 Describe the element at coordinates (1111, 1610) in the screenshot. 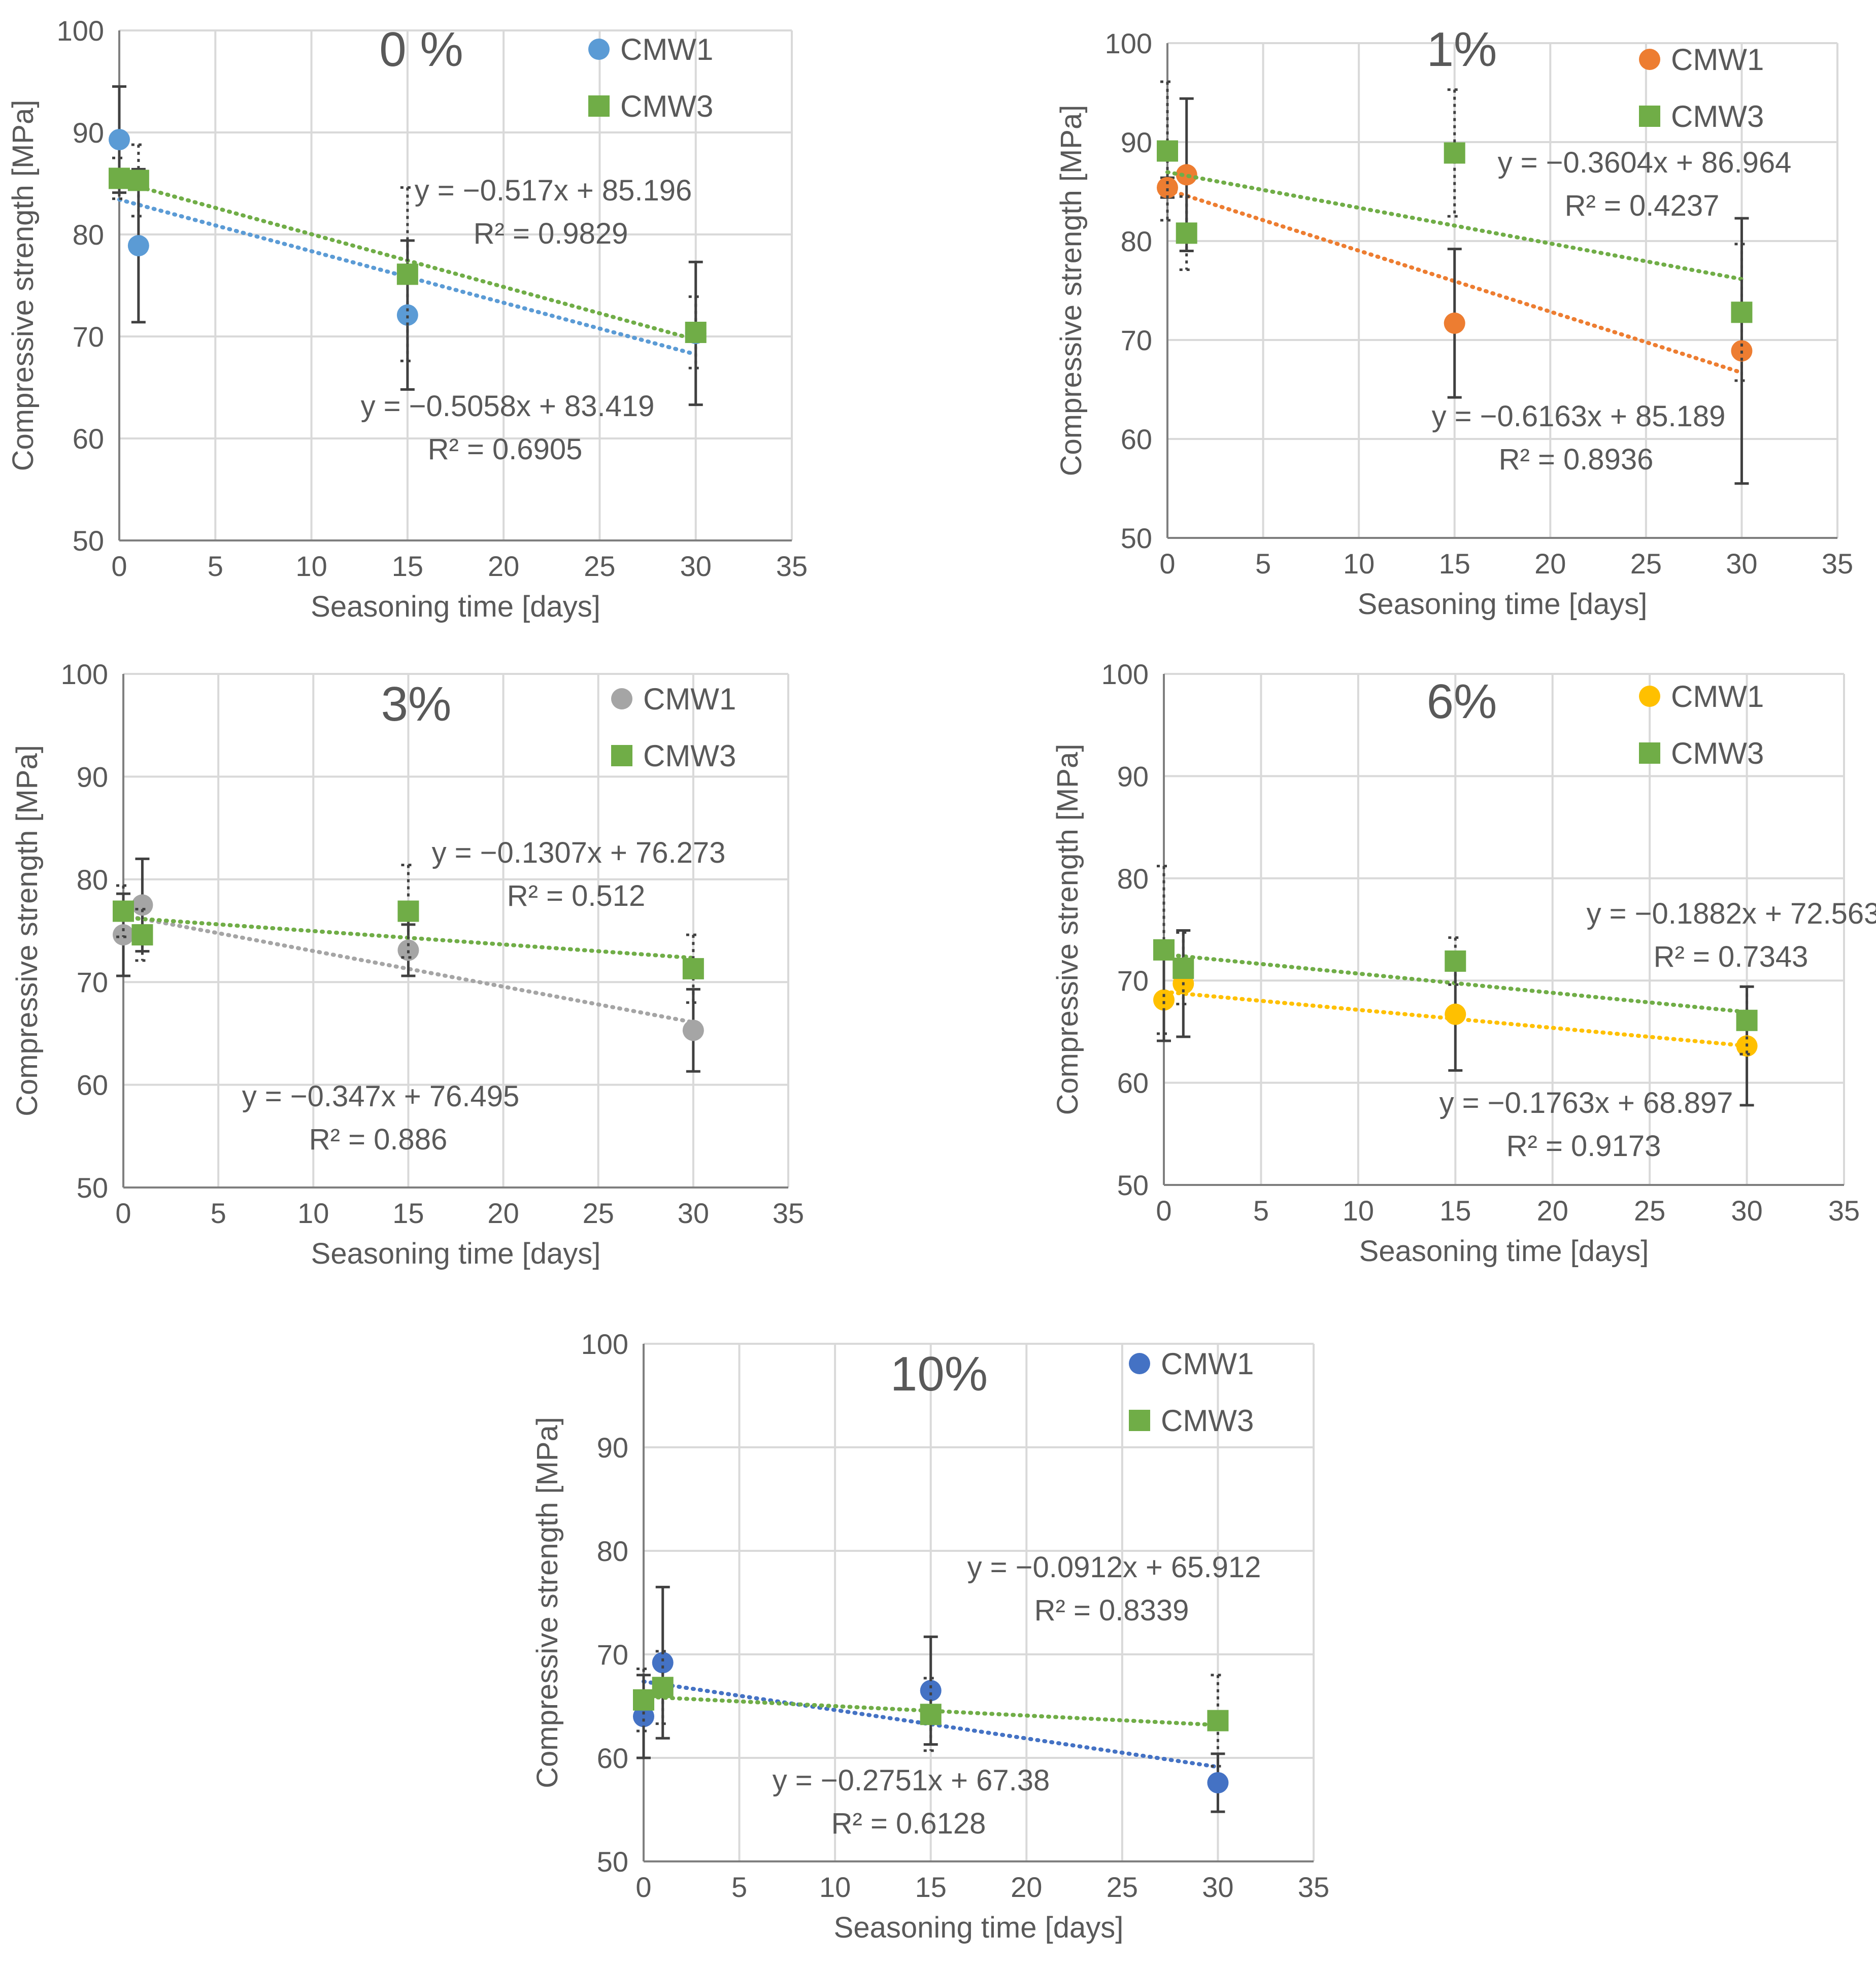

I see `trend-r2: R² = 0.8339` at that location.